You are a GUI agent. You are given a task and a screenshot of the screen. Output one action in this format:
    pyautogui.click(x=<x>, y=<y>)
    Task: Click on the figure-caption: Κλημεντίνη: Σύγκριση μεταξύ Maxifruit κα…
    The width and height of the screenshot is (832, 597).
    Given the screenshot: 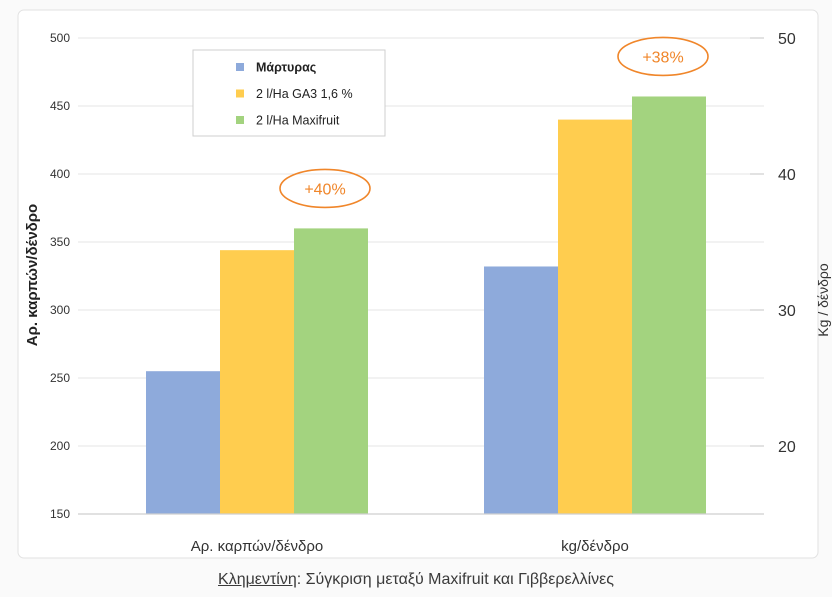 What is the action you would take?
    pyautogui.click(x=416, y=580)
    